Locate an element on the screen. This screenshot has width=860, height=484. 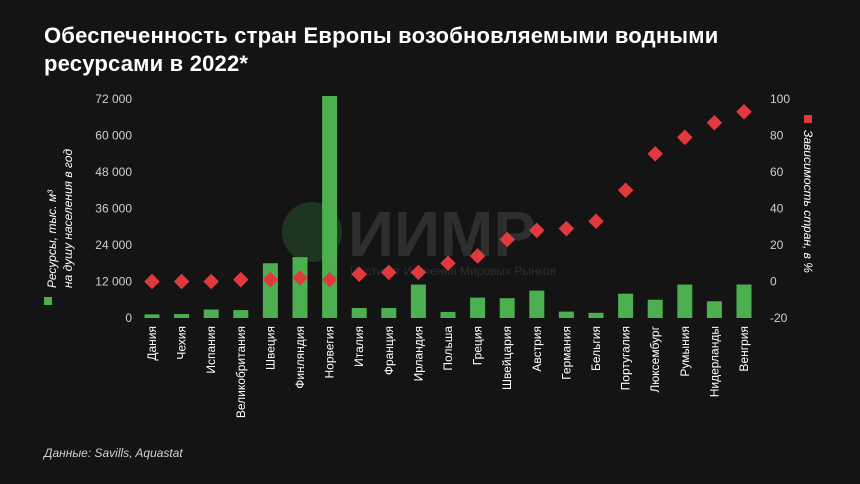
category-label: Бельгия is located at coordinates (596, 348).